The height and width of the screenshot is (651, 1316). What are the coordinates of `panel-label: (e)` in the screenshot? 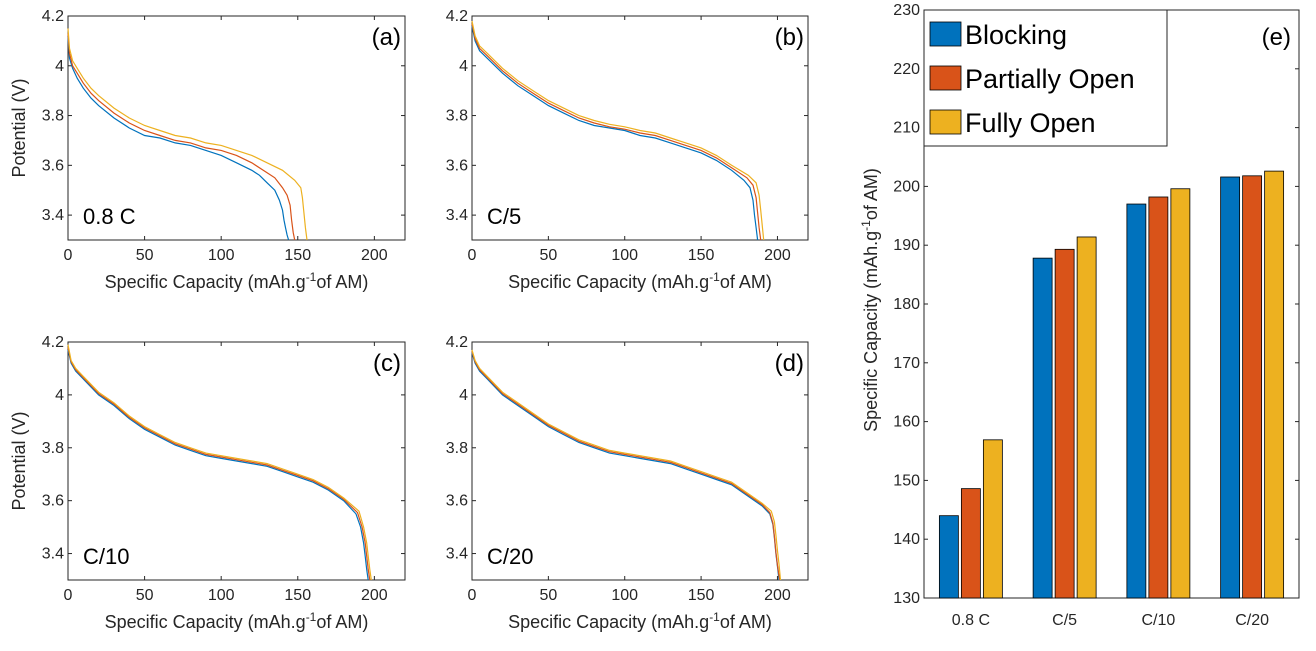 It's located at (1276, 37).